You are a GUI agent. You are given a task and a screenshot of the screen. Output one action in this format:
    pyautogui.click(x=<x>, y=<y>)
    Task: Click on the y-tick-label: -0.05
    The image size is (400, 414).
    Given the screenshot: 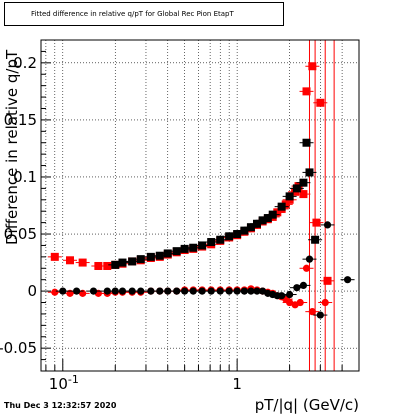 What is the action you would take?
    pyautogui.click(x=18, y=348)
    